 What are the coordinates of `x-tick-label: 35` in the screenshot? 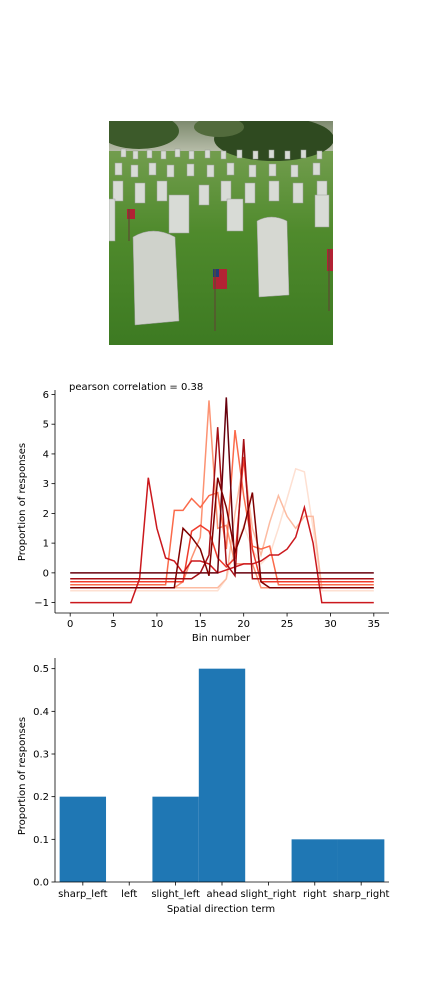 It's located at (373, 624).